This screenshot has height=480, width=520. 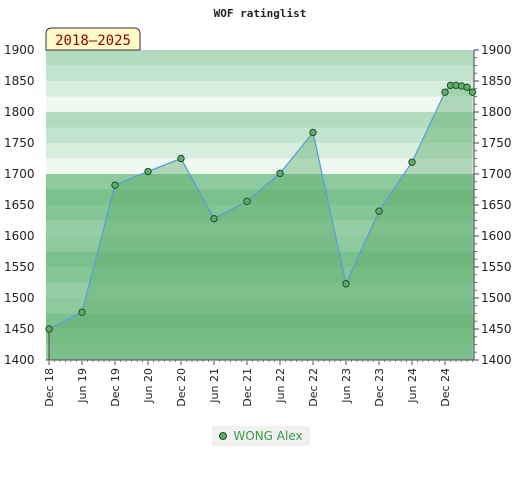 I want to click on x-tick-label: Dec 18, so click(x=49, y=387).